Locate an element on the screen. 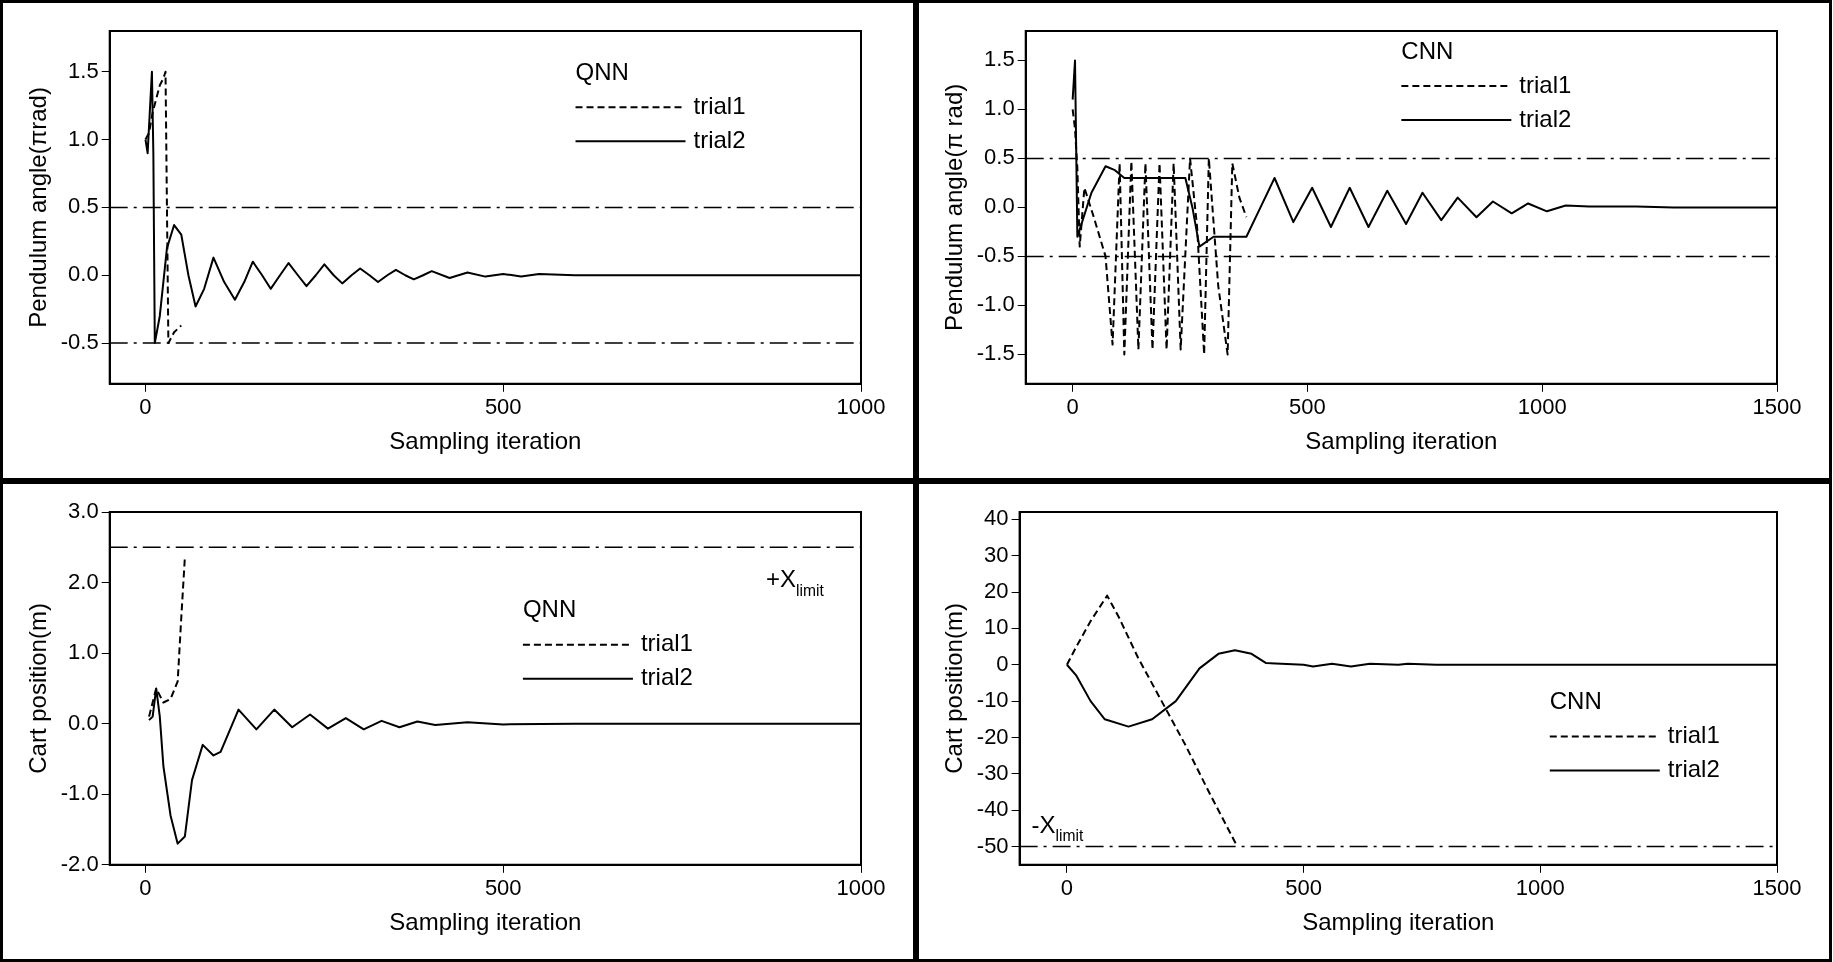  y-tick-label: 2.0 is located at coordinates (83, 581).